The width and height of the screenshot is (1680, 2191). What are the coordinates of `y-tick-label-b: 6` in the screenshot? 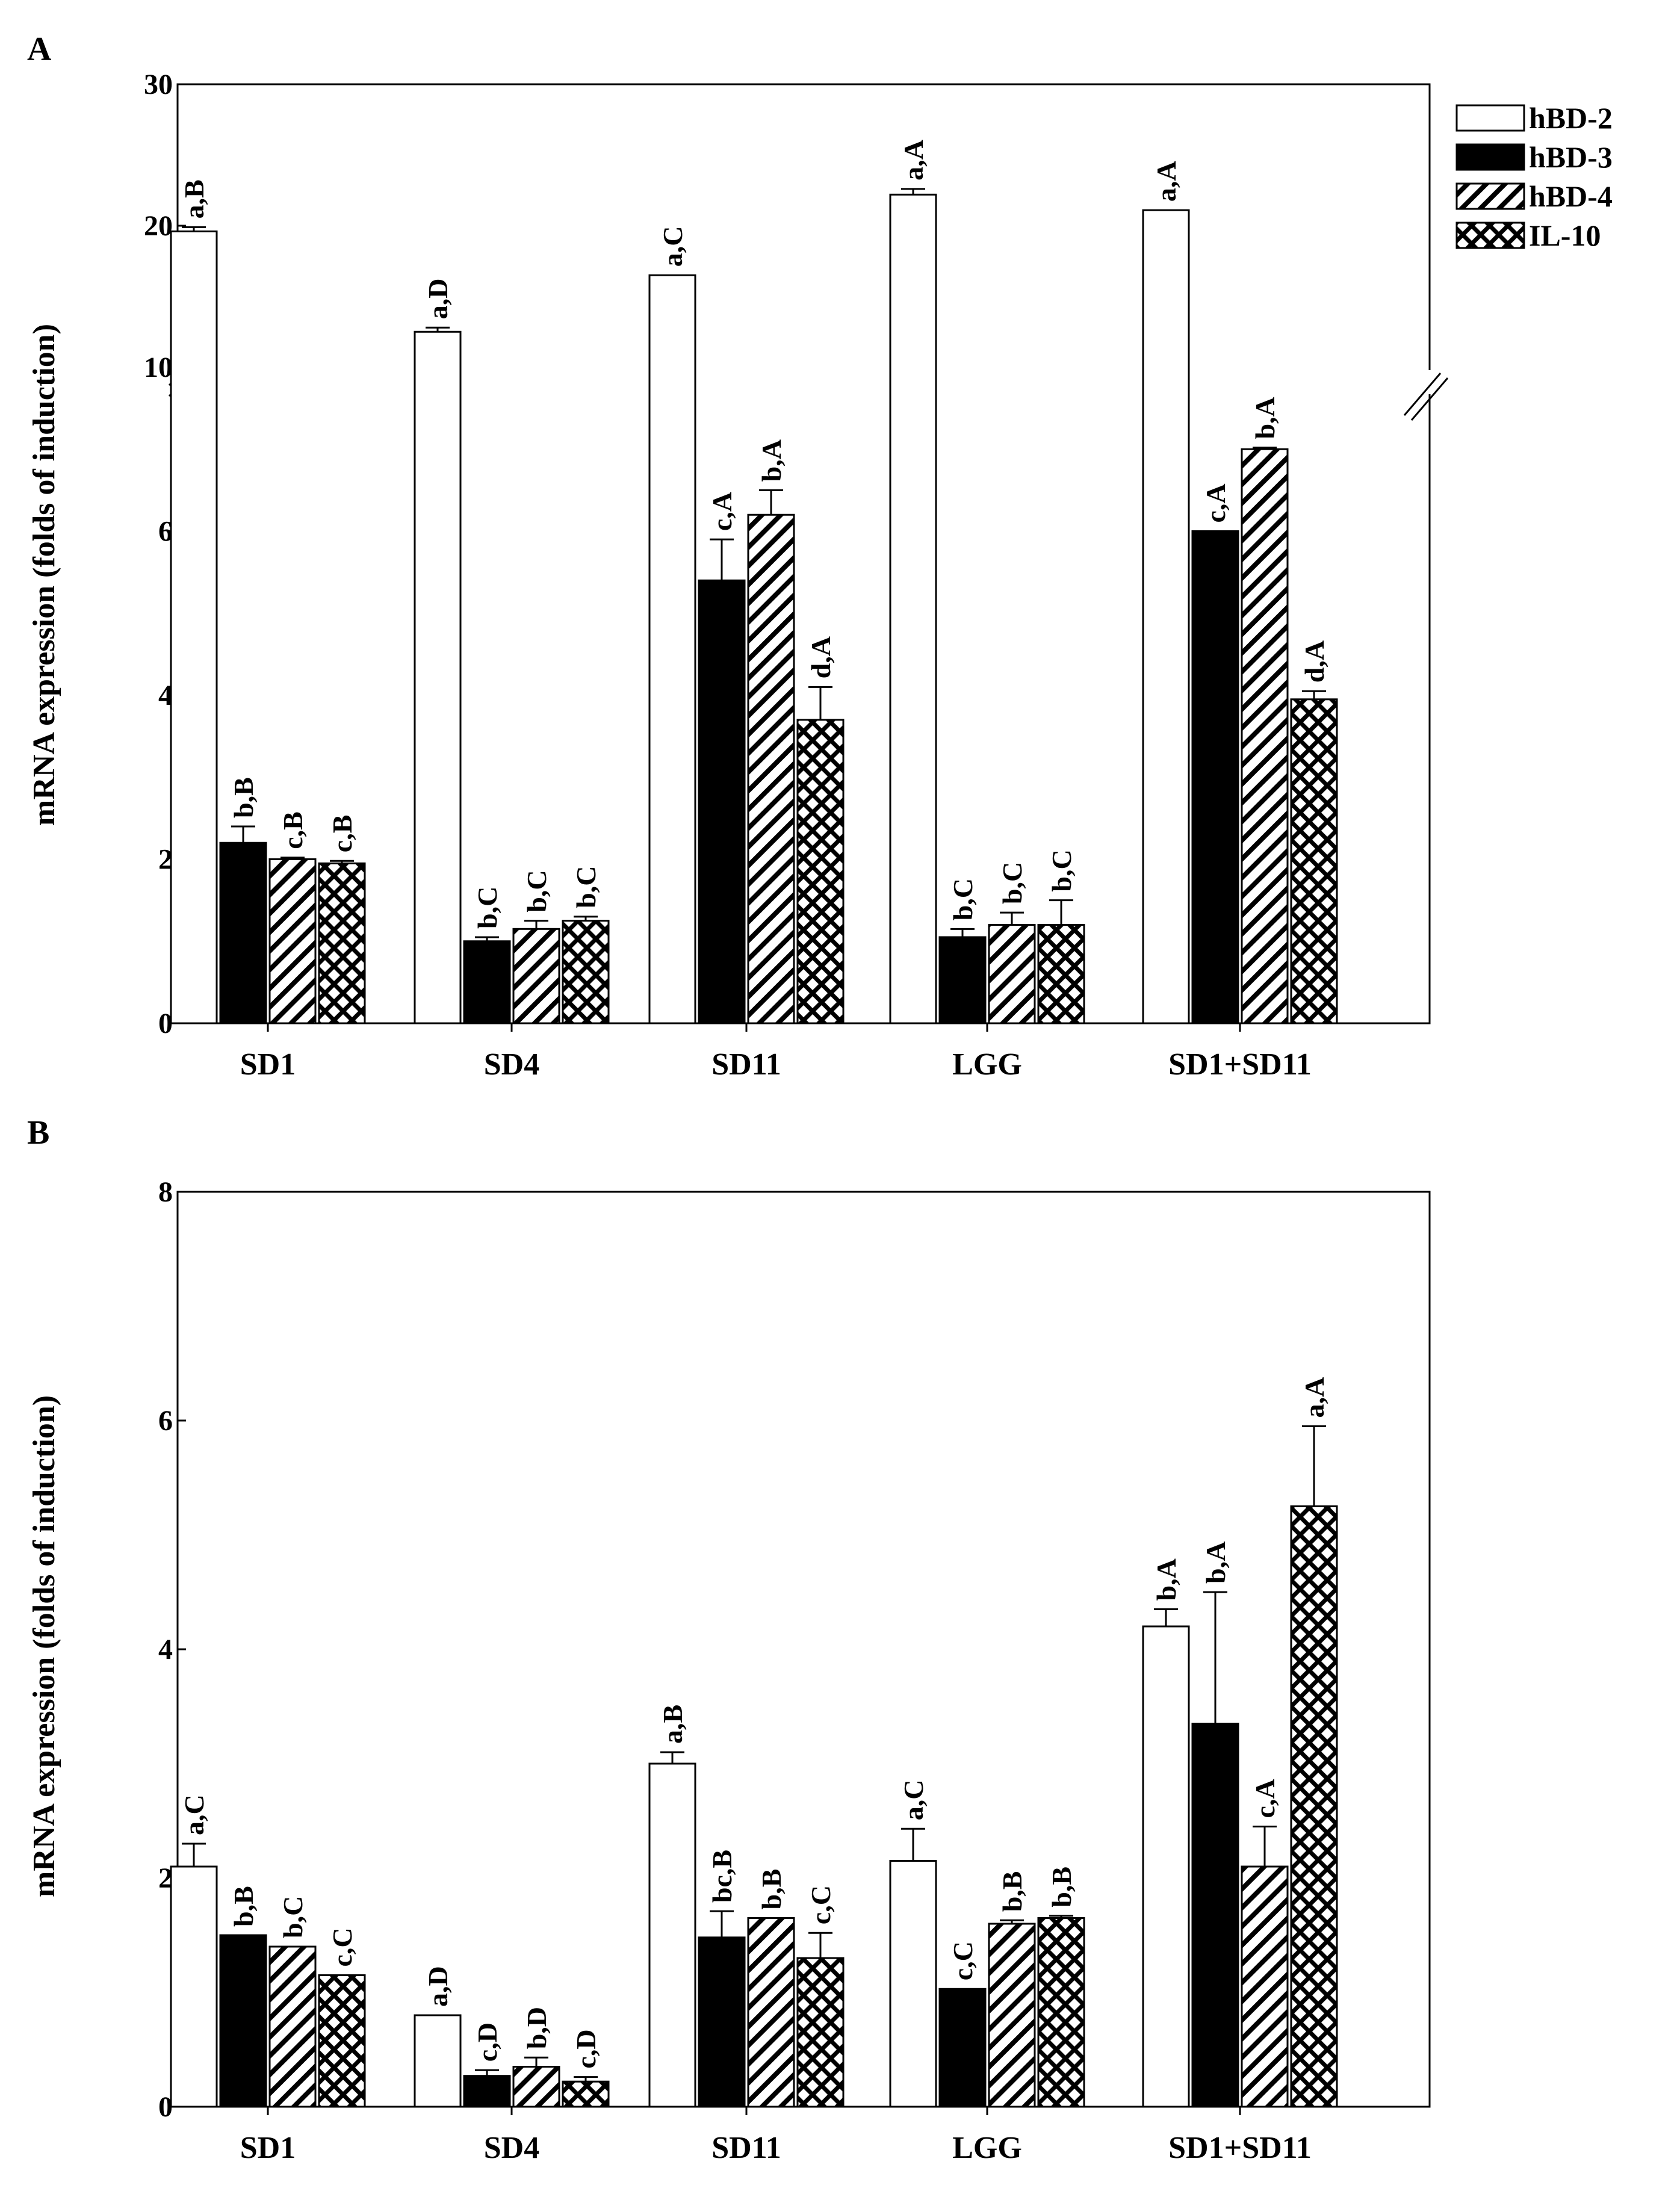 It's located at (166, 1421).